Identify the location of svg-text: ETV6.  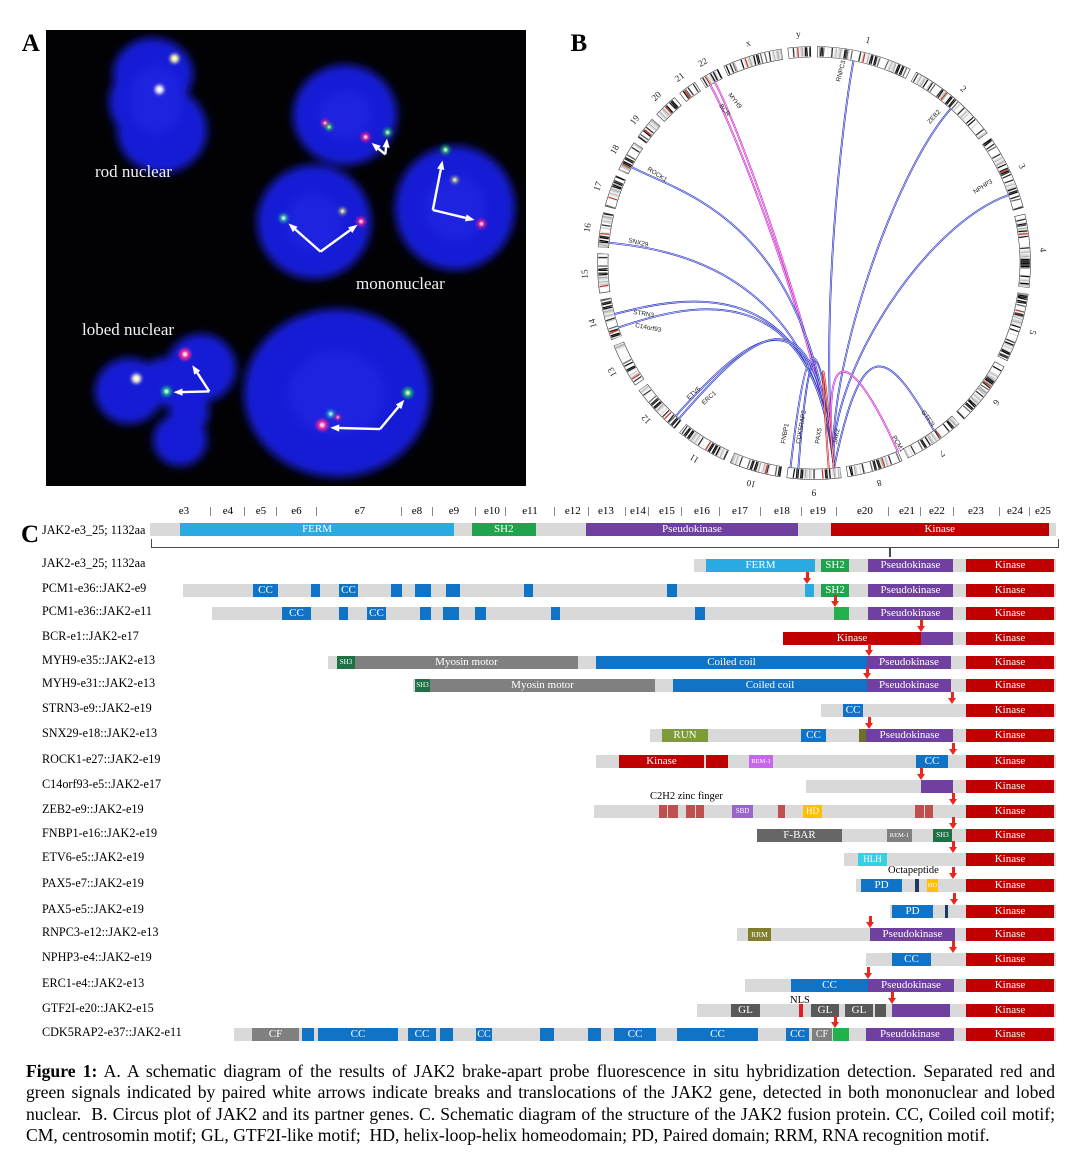
(694, 393).